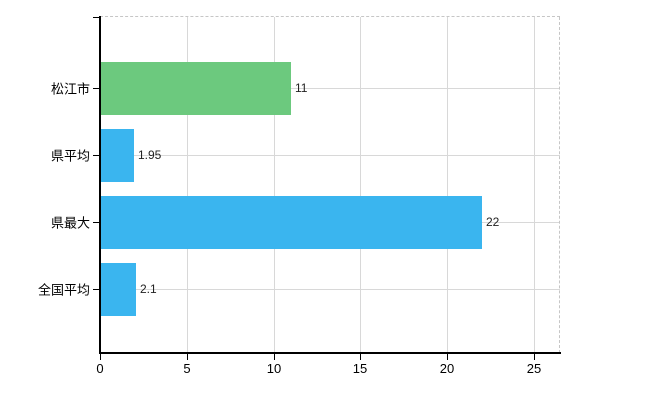 The height and width of the screenshot is (400, 650). What do you see at coordinates (330, 16) in the screenshot?
I see `plot-top-border` at bounding box center [330, 16].